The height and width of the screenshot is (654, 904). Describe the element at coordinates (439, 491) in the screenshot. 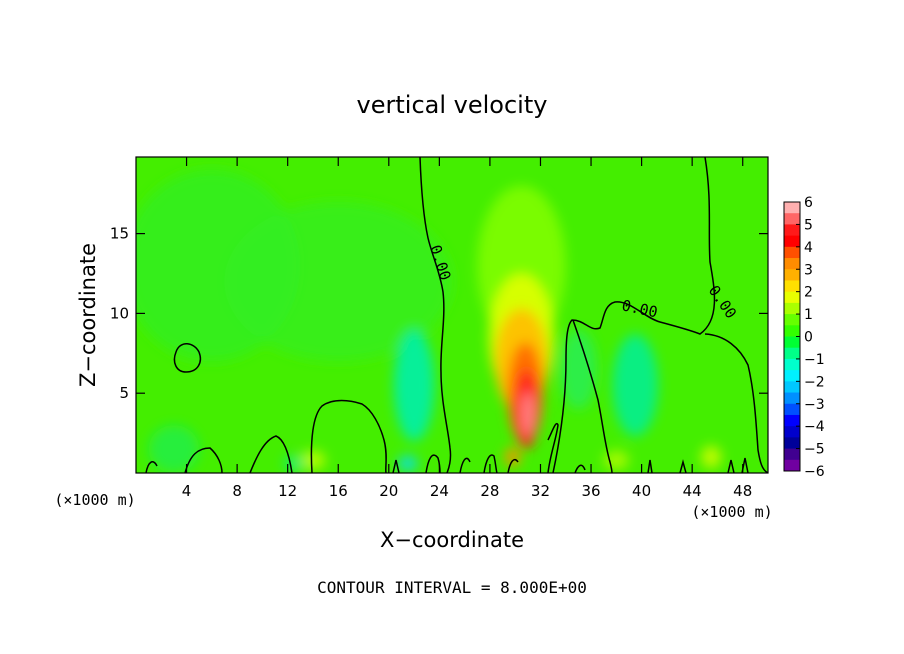

I see `x-tick-label: 24` at that location.